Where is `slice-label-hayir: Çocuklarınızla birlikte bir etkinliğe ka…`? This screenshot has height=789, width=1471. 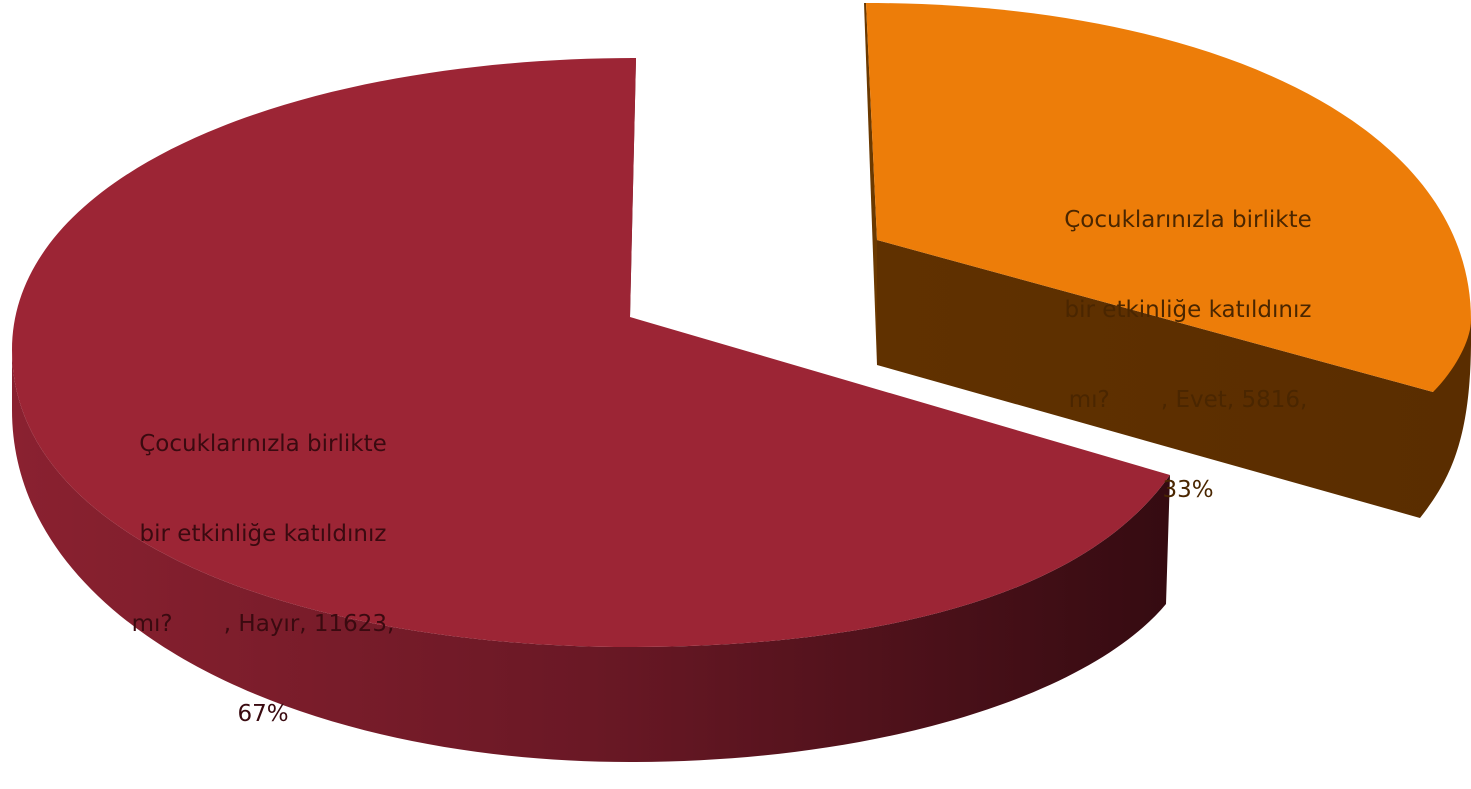 slice-label-hayir: Çocuklarınızla birlikte bir etkinliğe ka… is located at coordinates (263, 564).